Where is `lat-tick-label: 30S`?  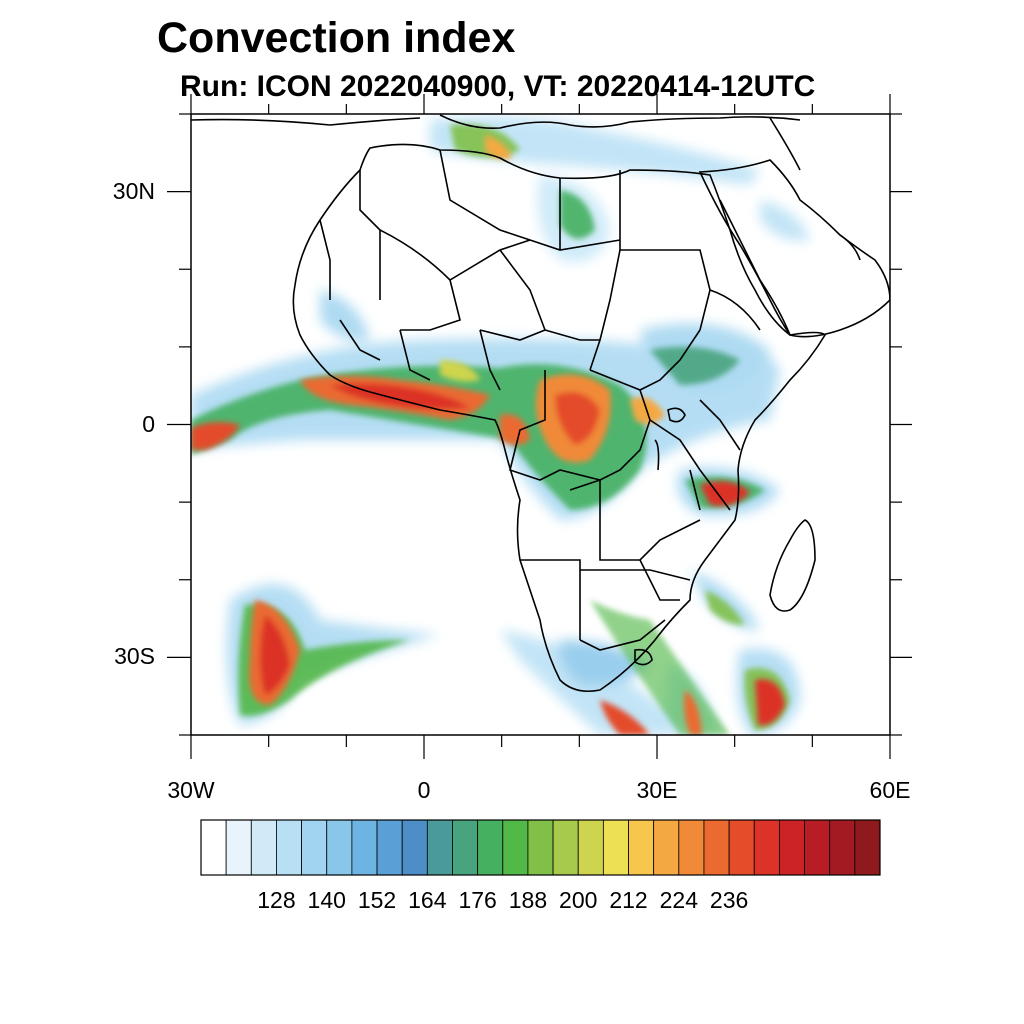
lat-tick-label: 30S is located at coordinates (134, 656).